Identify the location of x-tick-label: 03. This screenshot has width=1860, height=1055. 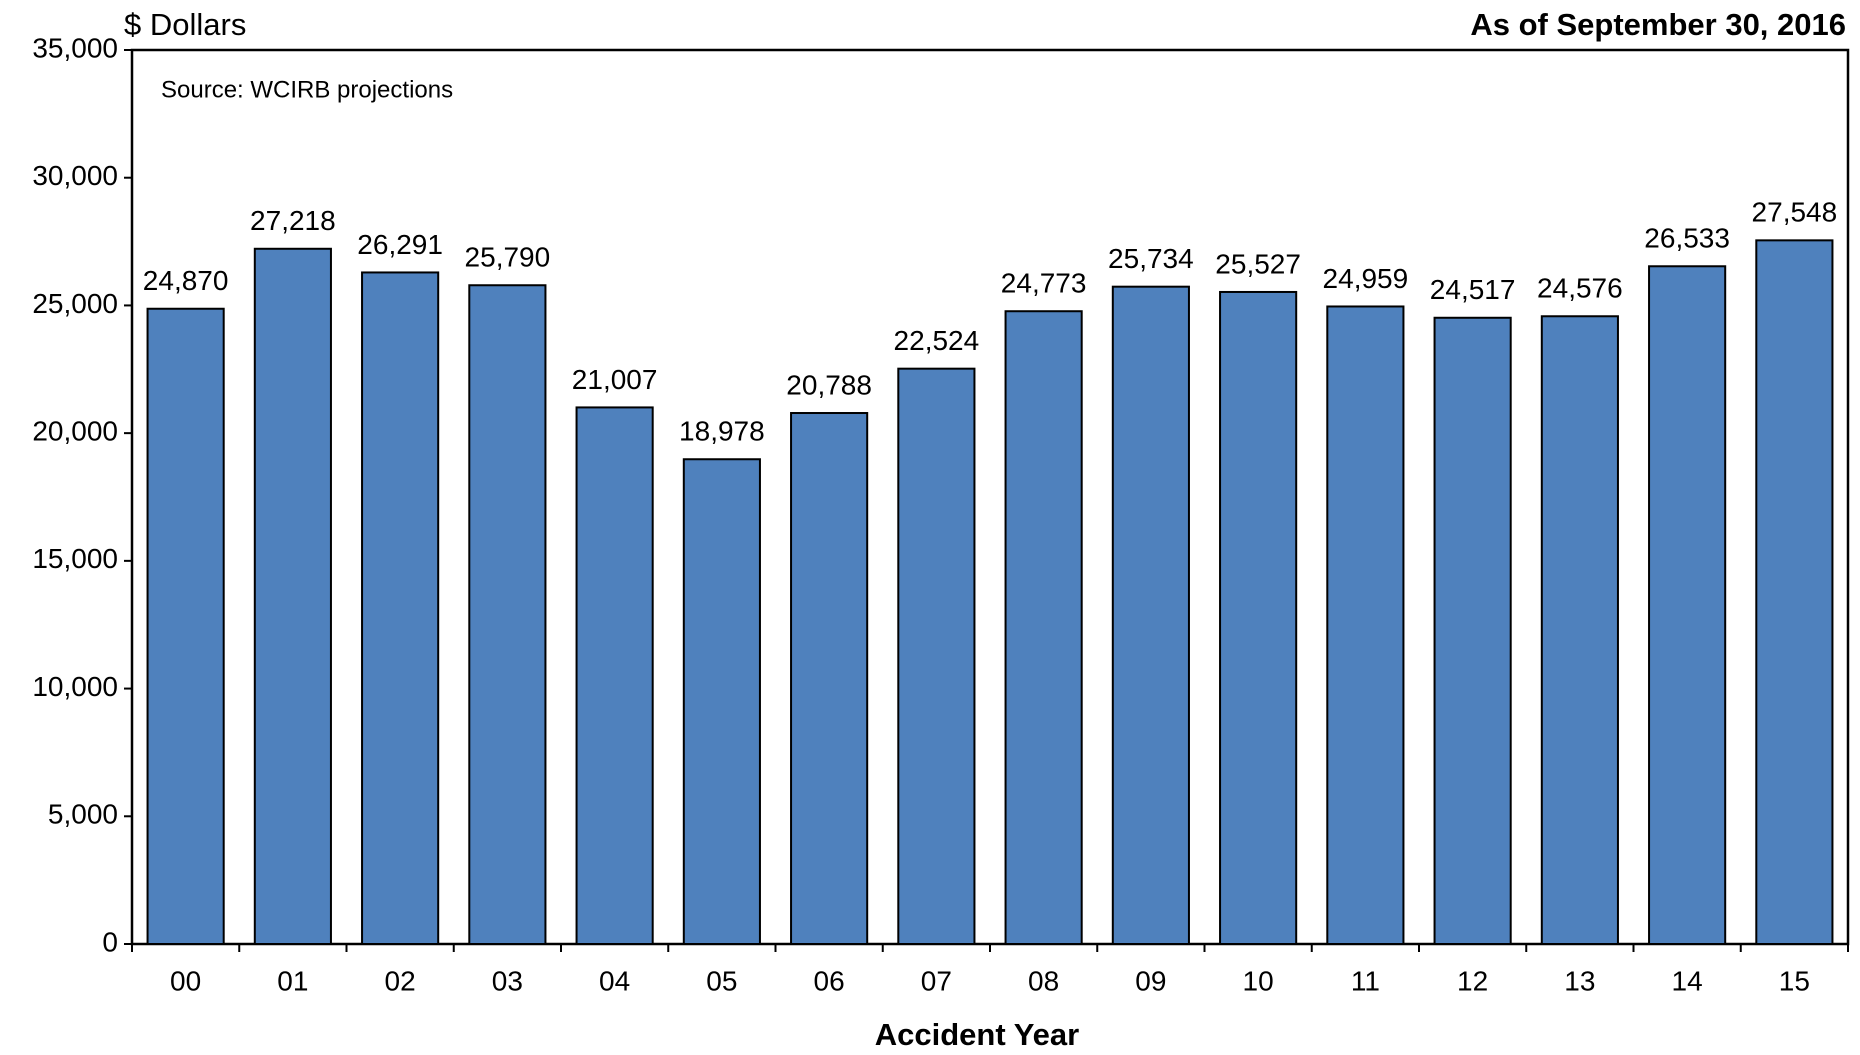
(507, 980).